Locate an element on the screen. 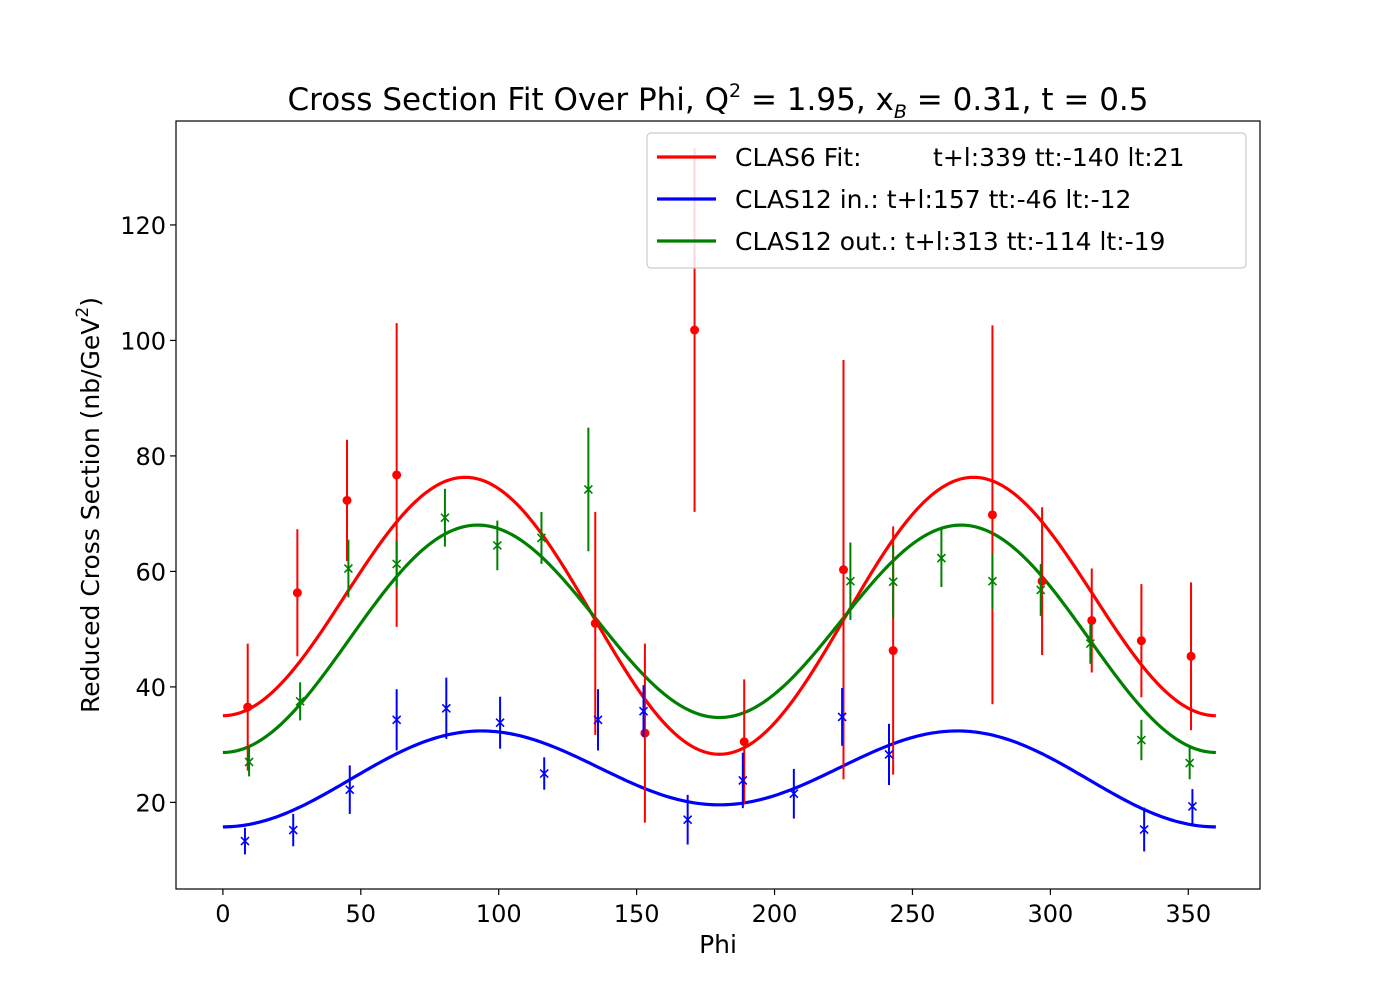 This screenshot has height=1000, width=1400. x-tick-label: 200 is located at coordinates (775, 914).